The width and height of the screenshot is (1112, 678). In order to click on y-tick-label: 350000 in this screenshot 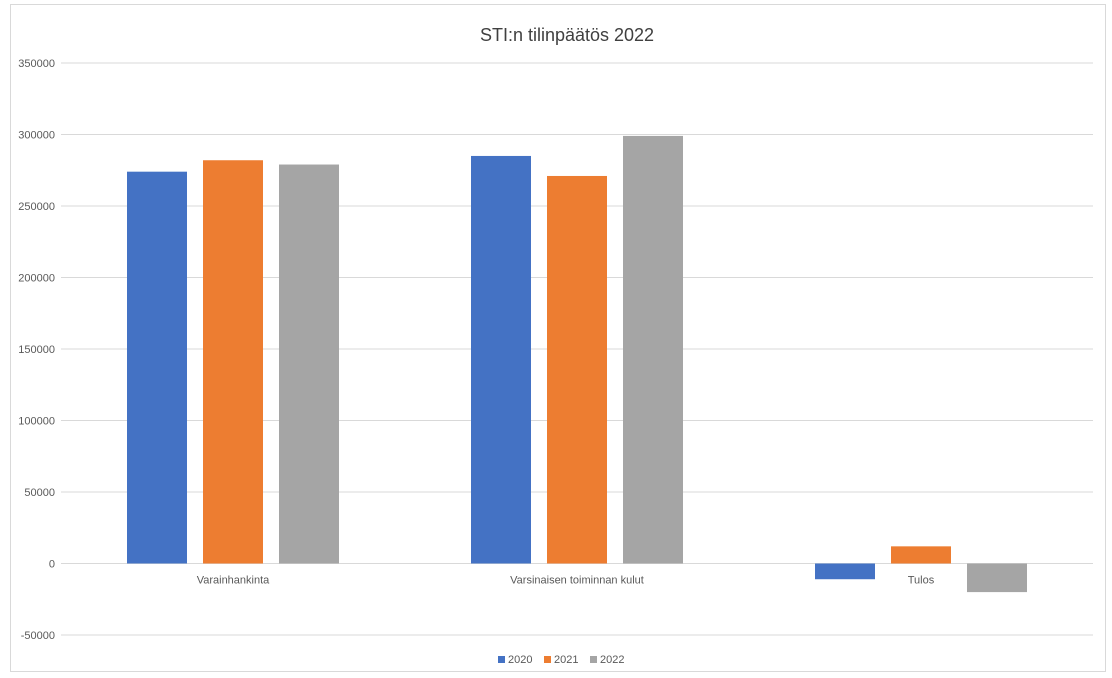, I will do `click(36, 64)`.